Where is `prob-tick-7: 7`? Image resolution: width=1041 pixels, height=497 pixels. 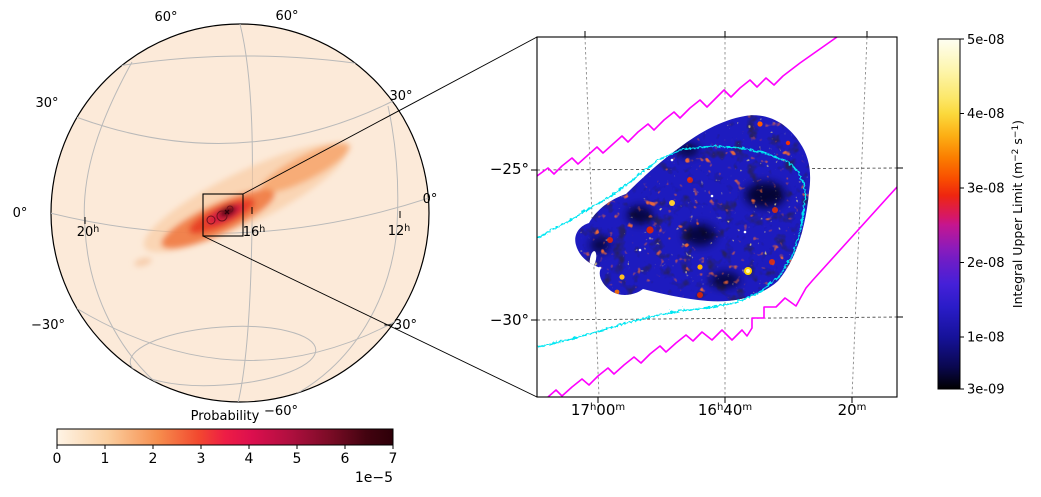 prob-tick-7: 7 is located at coordinates (393, 459).